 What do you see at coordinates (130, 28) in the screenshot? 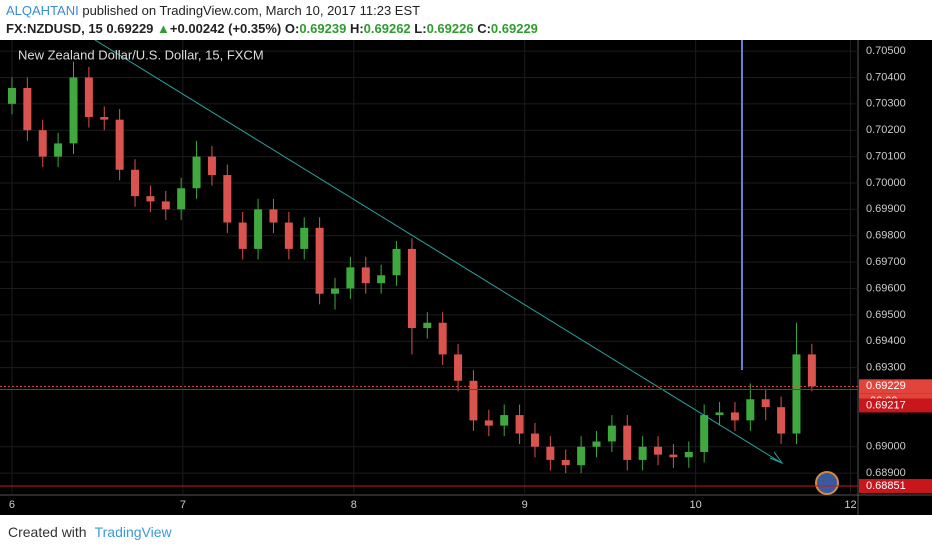
I see `last: 0.69229` at bounding box center [130, 28].